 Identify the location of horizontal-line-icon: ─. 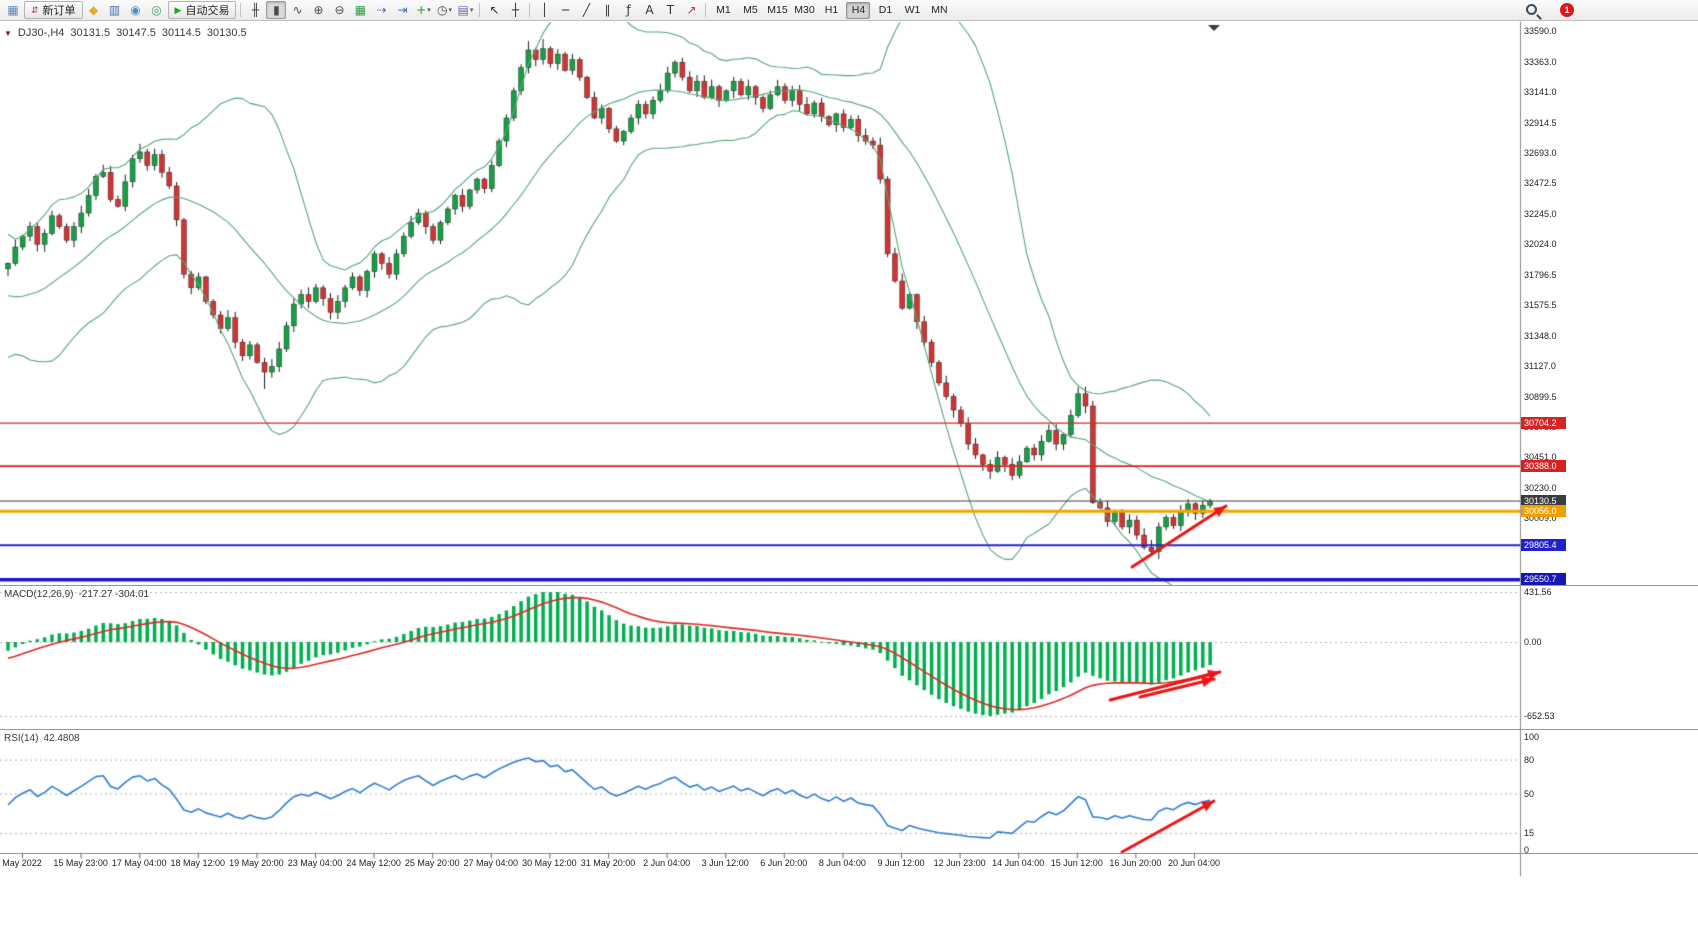
(565, 10).